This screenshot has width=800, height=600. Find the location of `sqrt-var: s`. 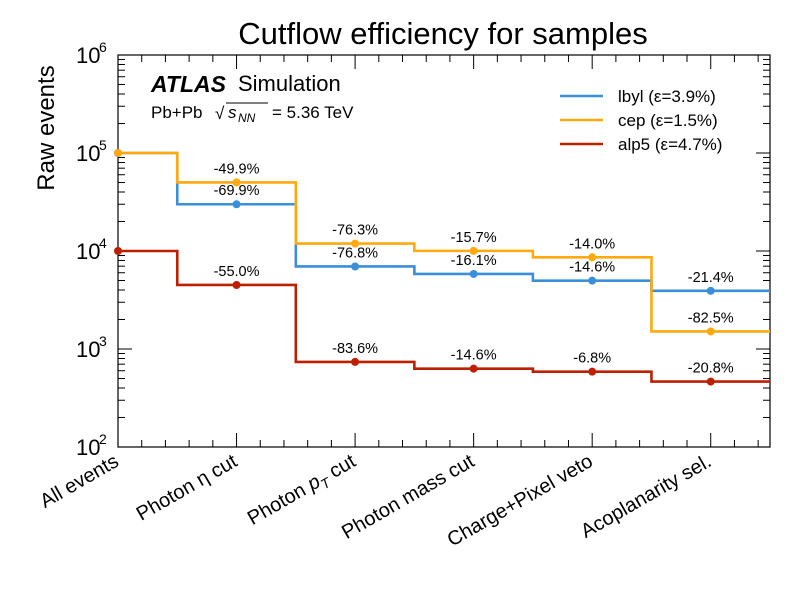

sqrt-var: s is located at coordinates (232, 112).